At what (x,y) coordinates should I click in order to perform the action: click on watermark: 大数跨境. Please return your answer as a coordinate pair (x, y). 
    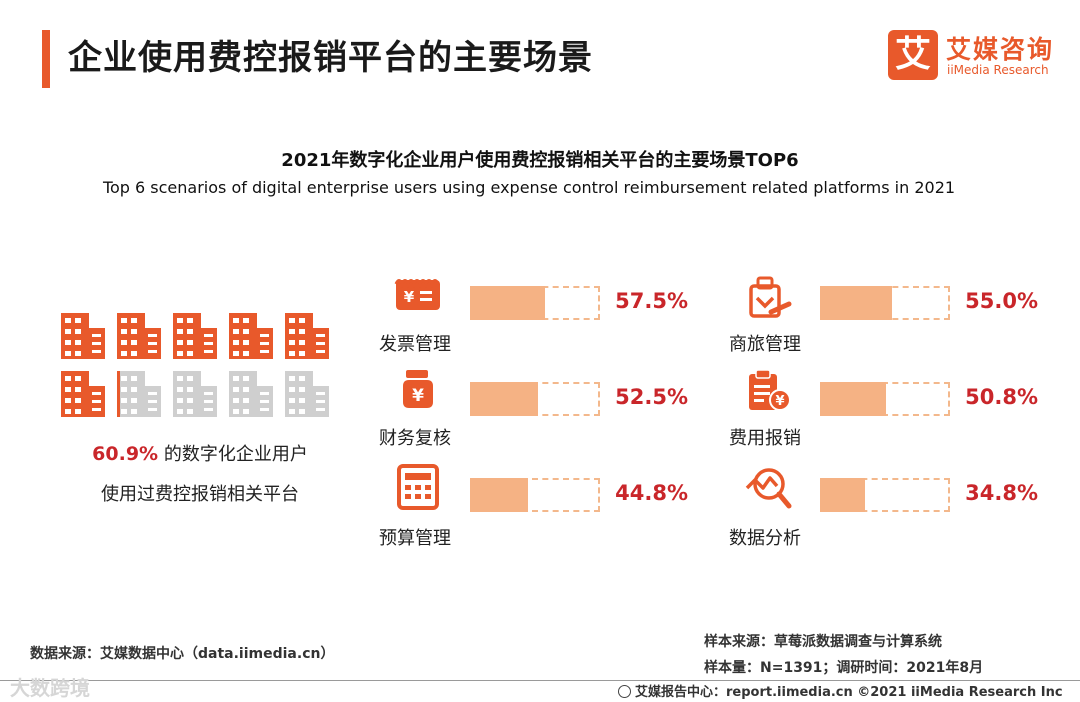
    Looking at the image, I should click on (50, 688).